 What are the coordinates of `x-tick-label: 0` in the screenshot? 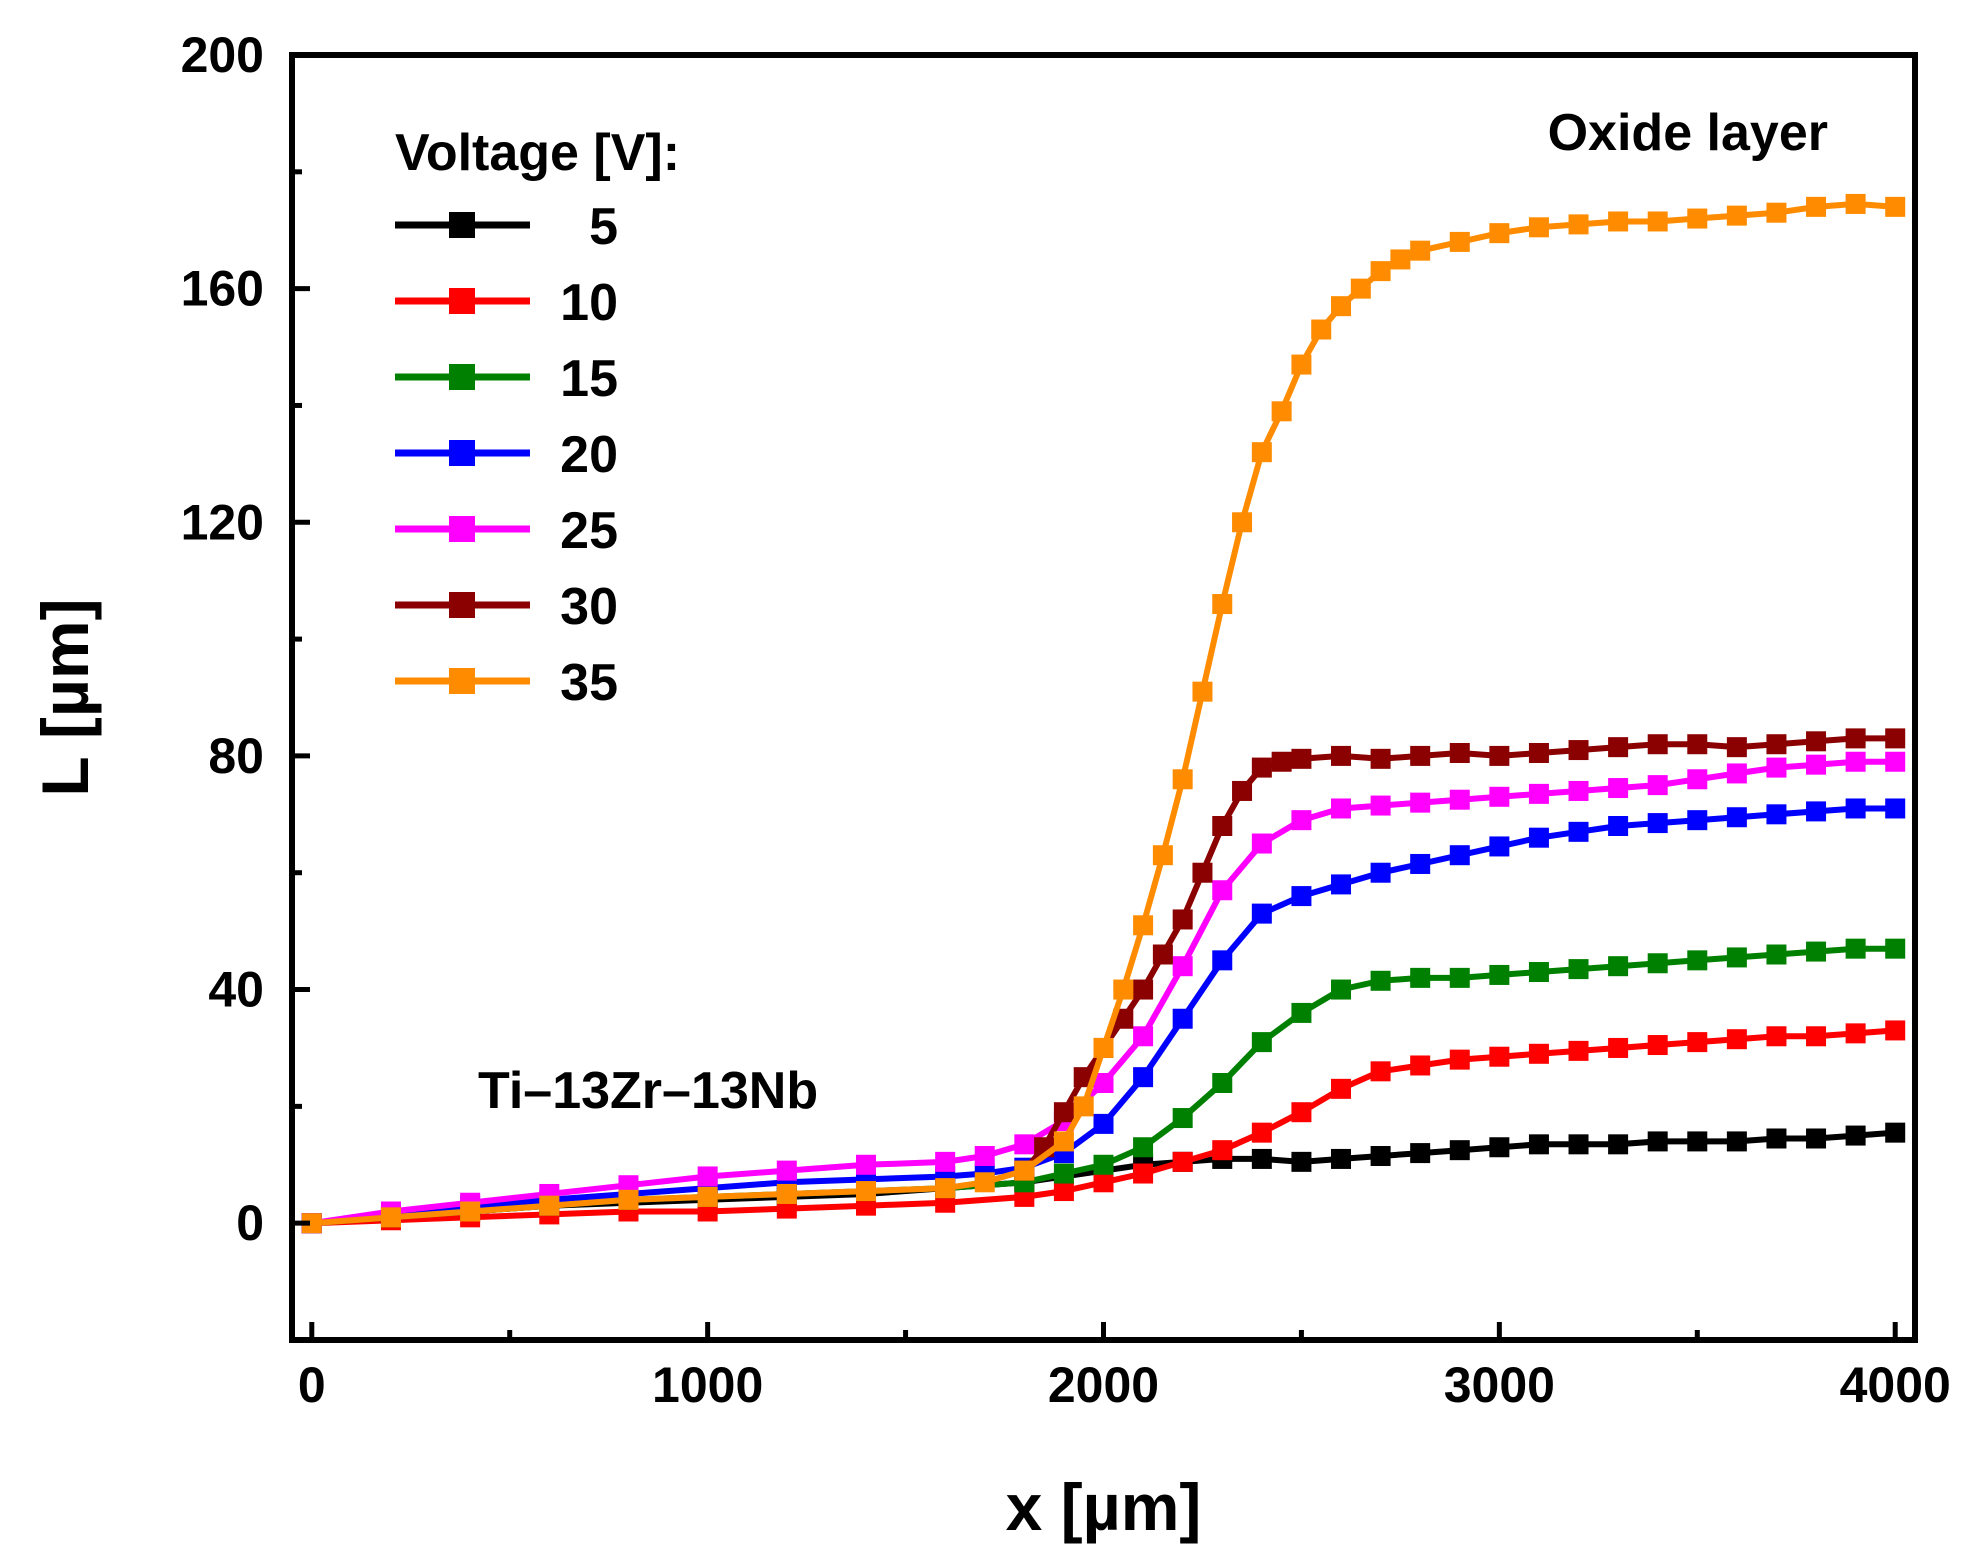 It's located at (312, 1385).